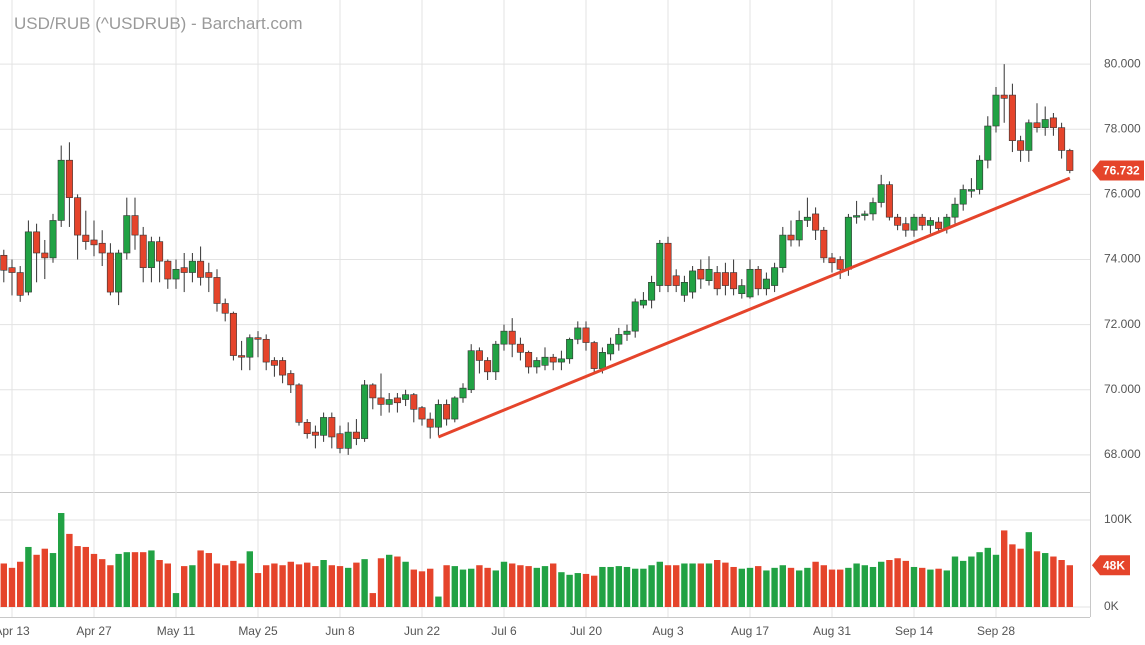  What do you see at coordinates (586, 631) in the screenshot?
I see `x-tick-label: Jul 20` at bounding box center [586, 631].